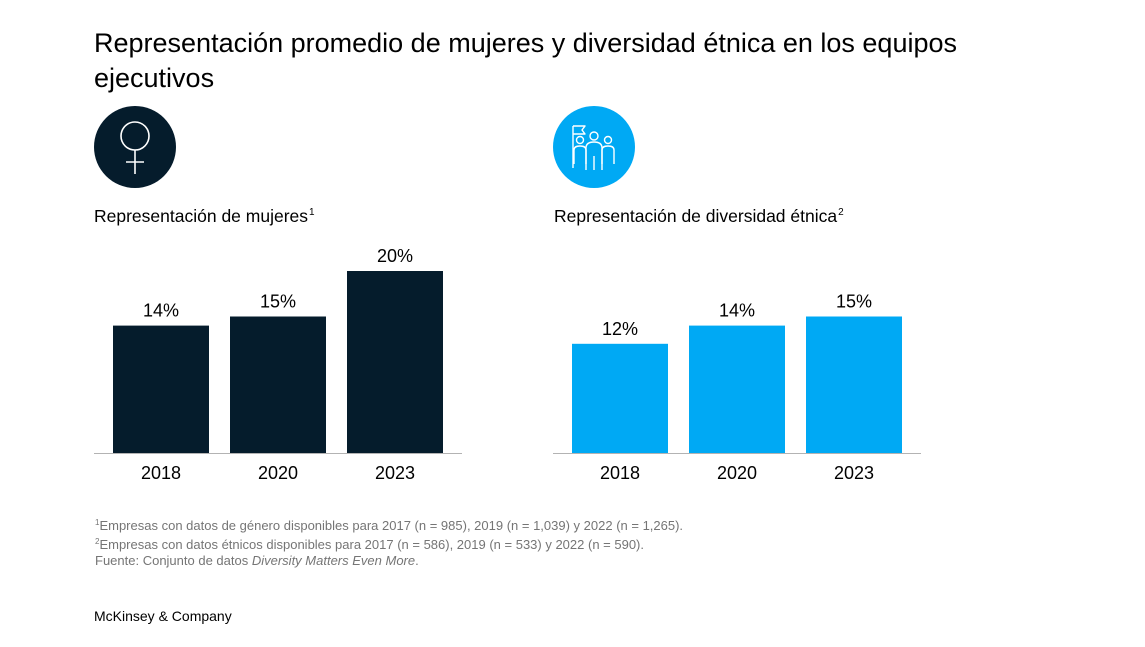 The height and width of the screenshot is (647, 1145). I want to click on bar-chart-women: 14% 2018 15% 2020 20% 2023, so click(278, 364).